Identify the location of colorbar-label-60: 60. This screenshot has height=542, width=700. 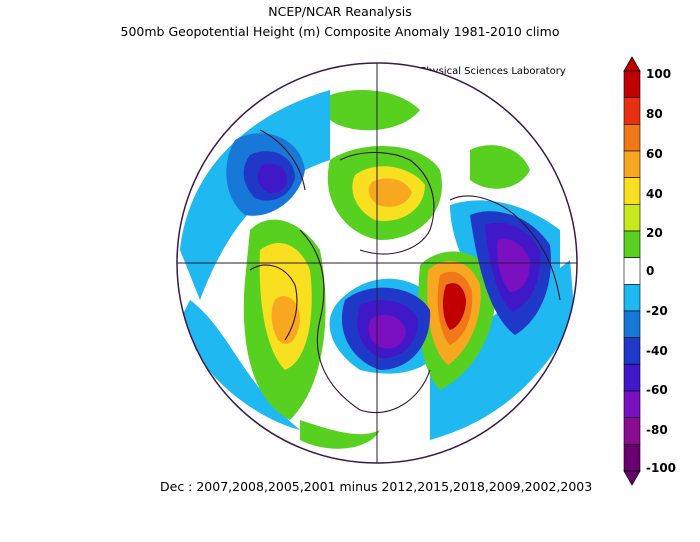
(654, 154).